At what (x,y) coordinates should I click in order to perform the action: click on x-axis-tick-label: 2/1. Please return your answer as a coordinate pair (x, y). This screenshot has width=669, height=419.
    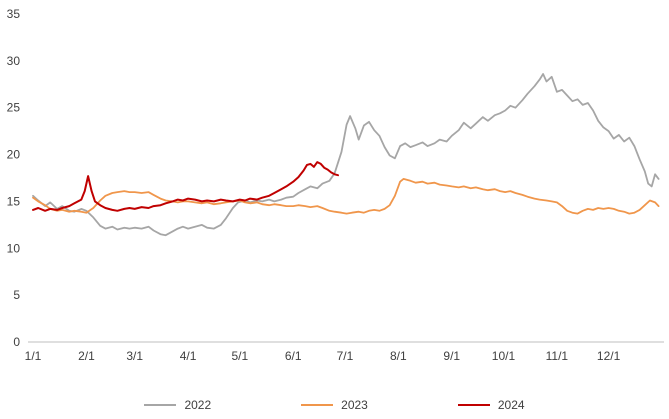
    Looking at the image, I should click on (86, 356).